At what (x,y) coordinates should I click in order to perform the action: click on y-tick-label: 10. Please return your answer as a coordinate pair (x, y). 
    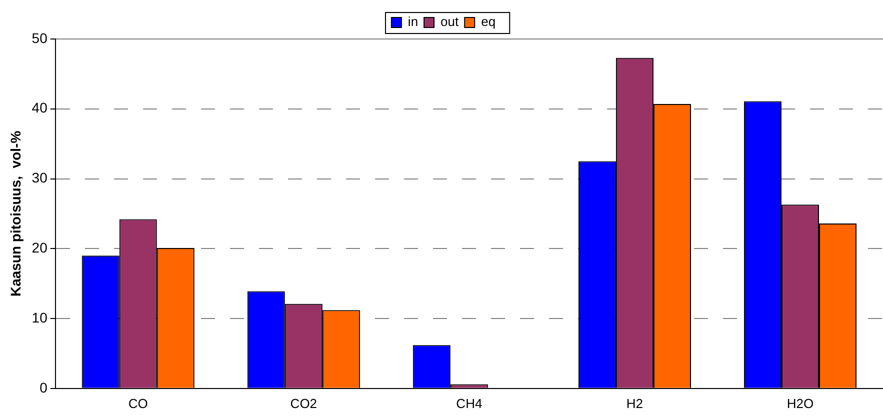
    Looking at the image, I should click on (40, 317).